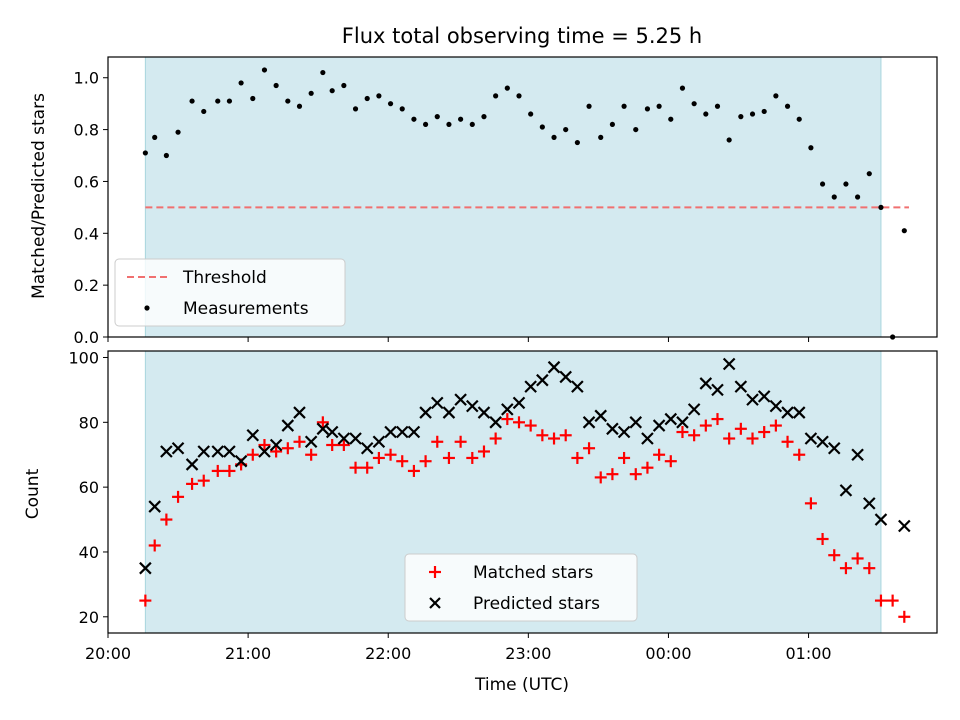  I want to click on x-tick-label: 20:00, so click(108, 653).